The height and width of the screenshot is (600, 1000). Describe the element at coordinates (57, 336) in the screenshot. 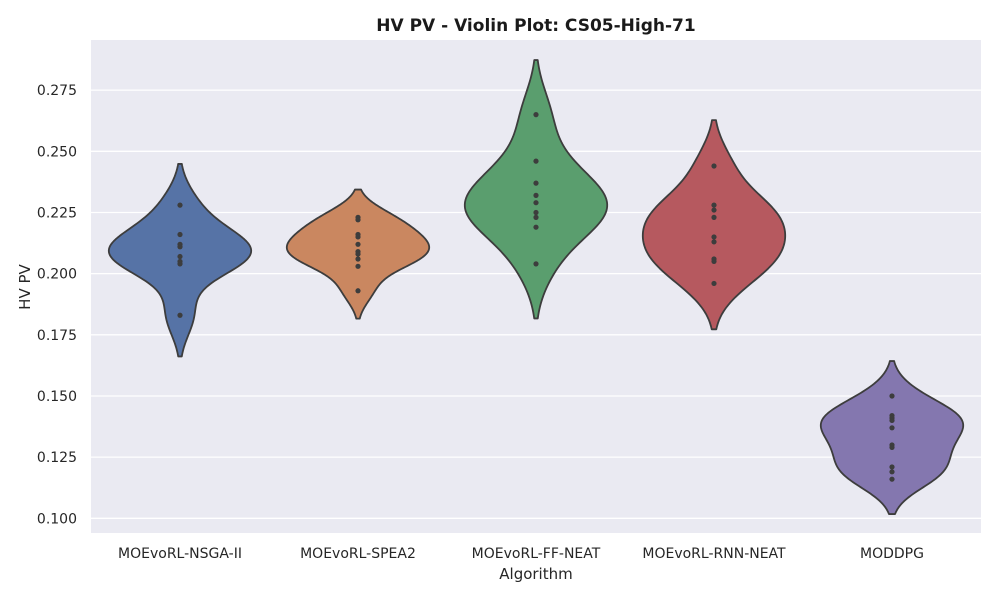

I see `y-tick-label: 0.175` at that location.